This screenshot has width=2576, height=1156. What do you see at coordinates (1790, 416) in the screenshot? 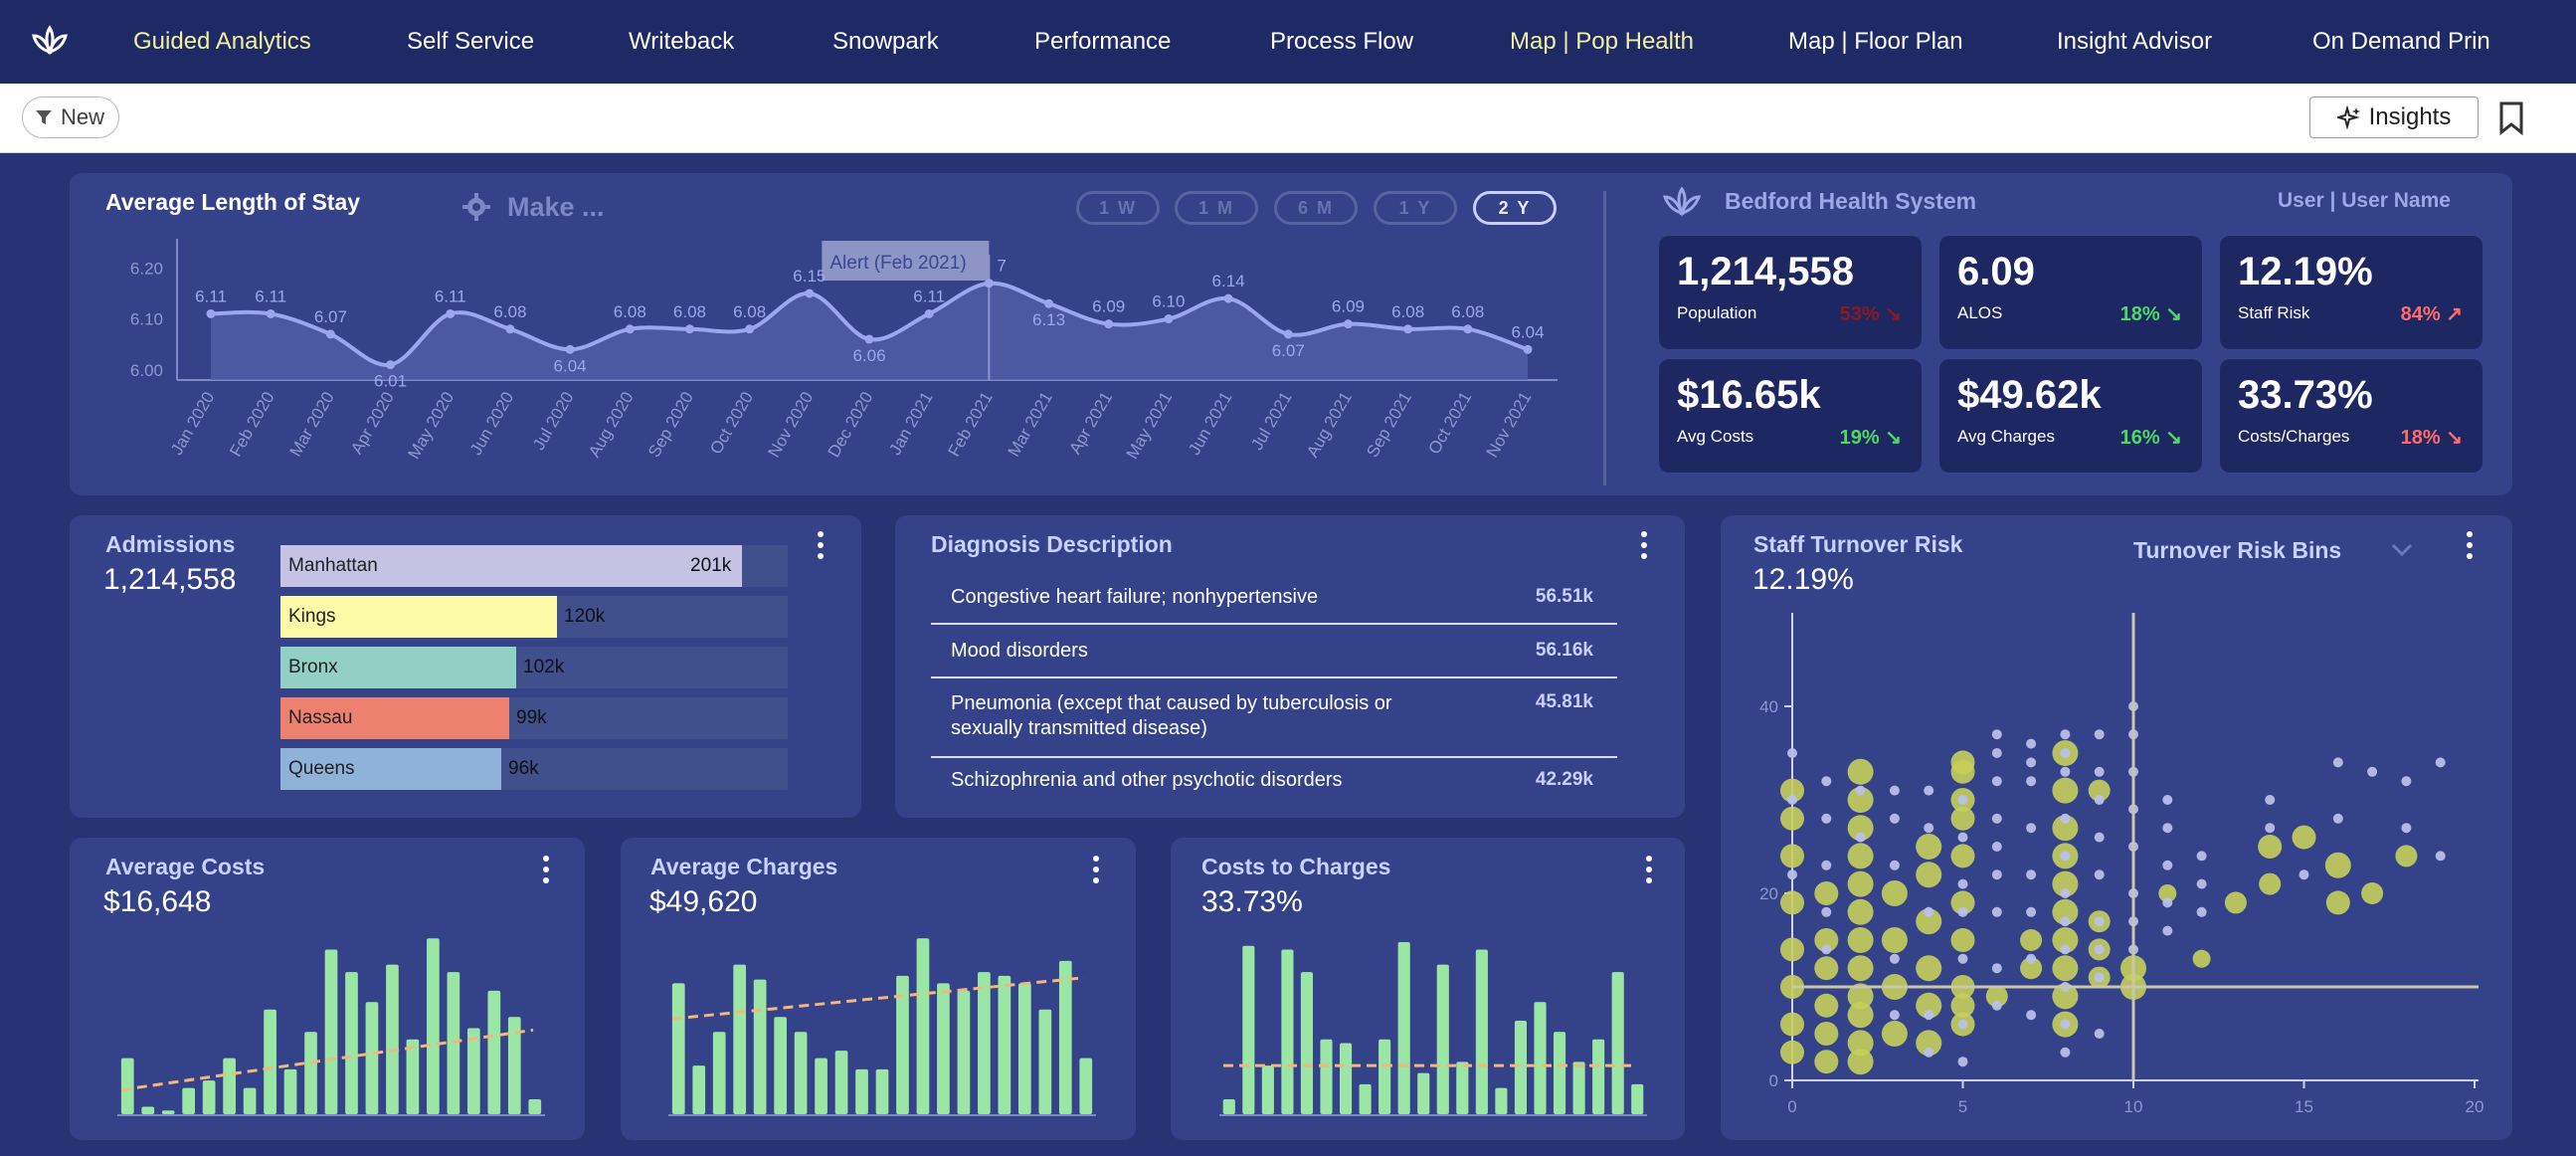
I see `kpi-card: $16.65k Avg Costs 19% ↘` at bounding box center [1790, 416].